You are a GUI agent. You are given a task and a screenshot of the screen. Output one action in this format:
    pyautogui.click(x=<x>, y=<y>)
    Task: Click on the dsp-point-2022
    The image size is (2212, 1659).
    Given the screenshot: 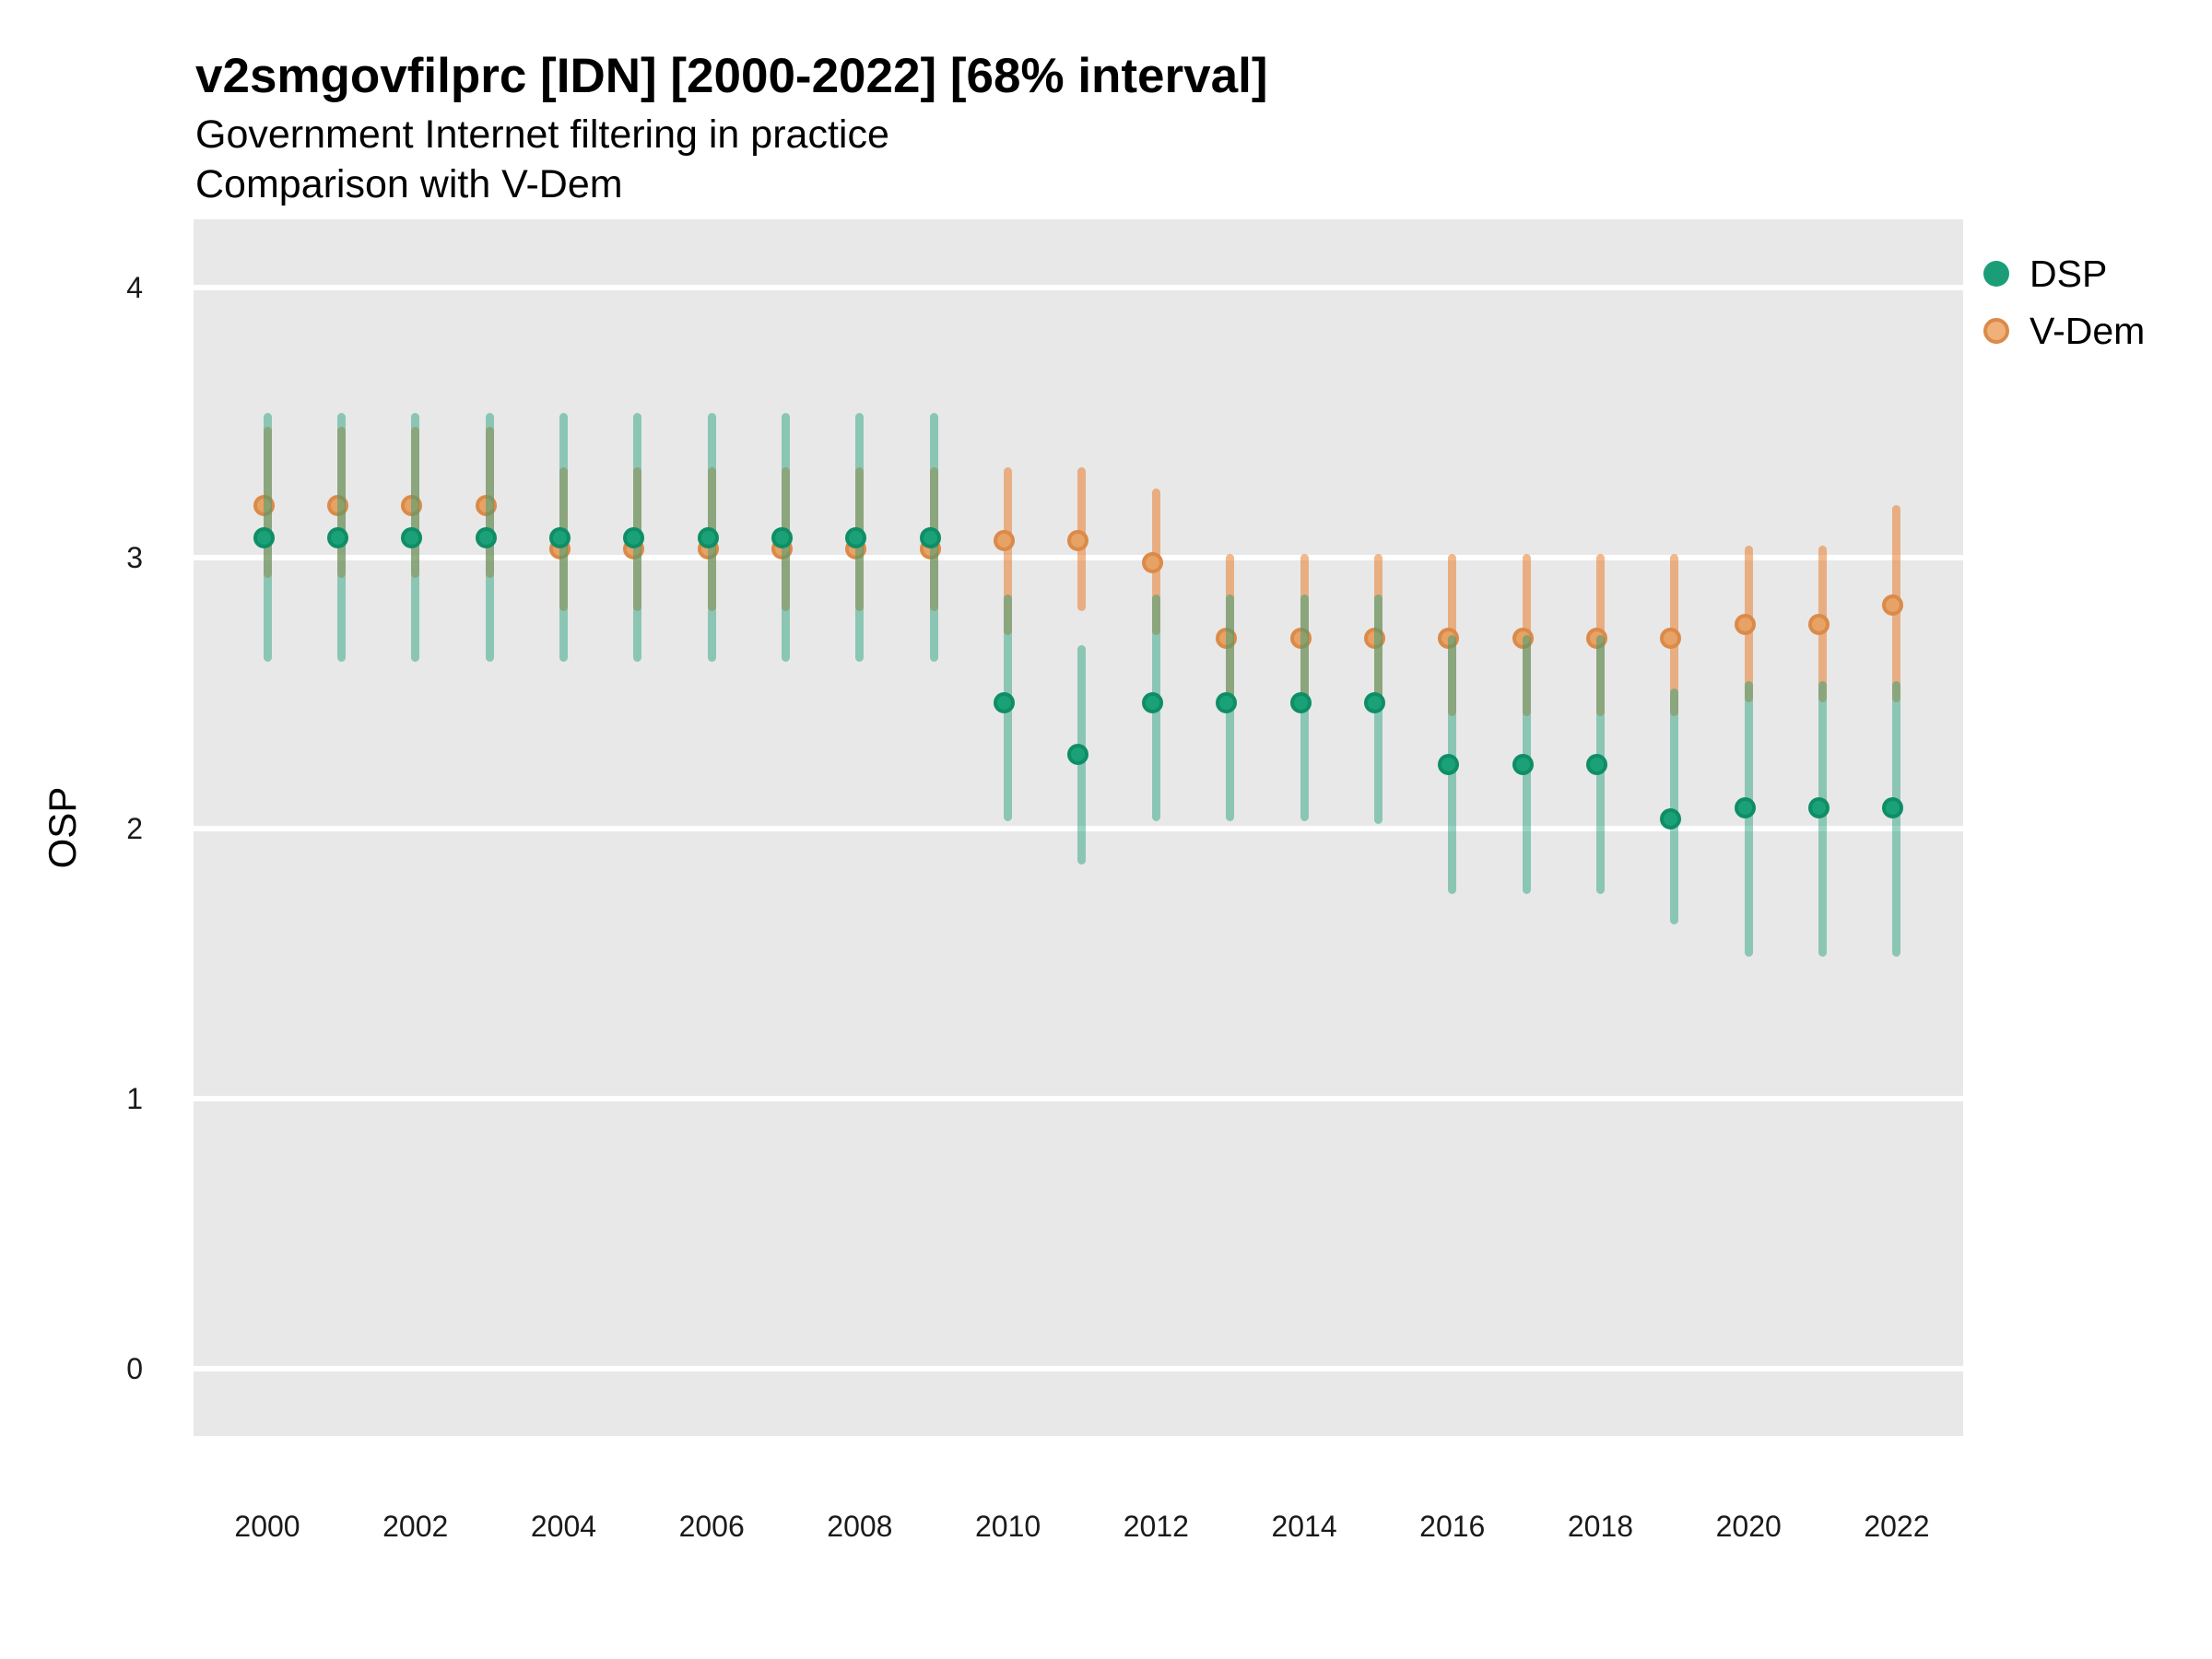 What is the action you would take?
    pyautogui.click(x=1893, y=808)
    